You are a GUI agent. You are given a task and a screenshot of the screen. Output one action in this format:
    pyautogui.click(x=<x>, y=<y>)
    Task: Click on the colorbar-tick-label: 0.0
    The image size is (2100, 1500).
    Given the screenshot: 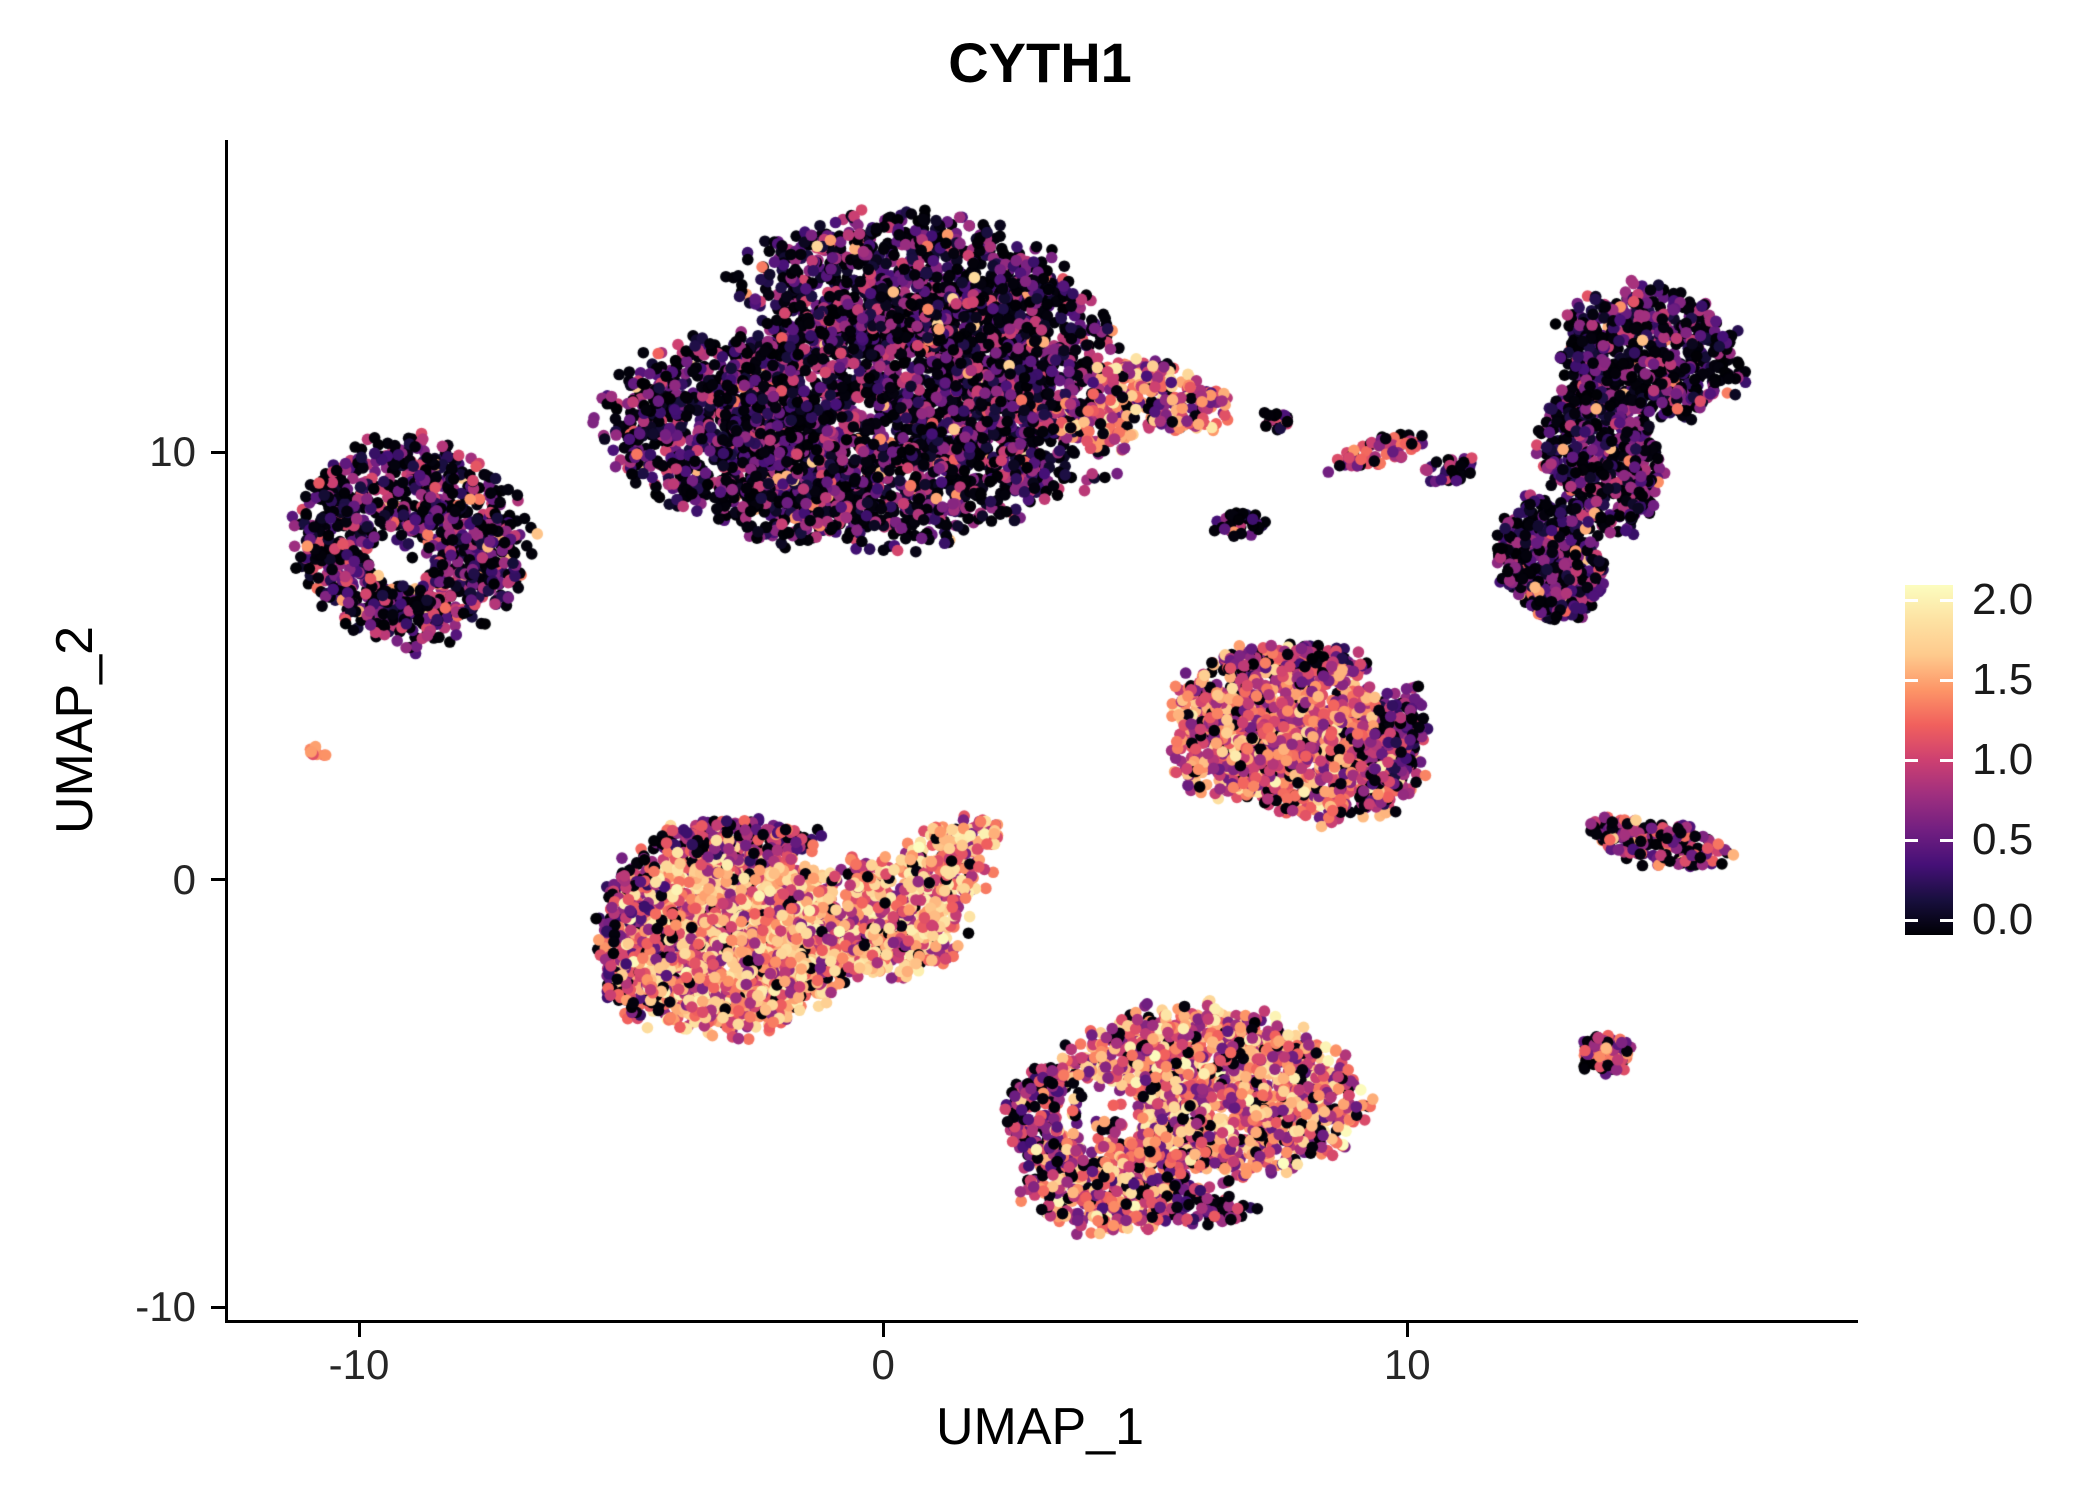 What is the action you would take?
    pyautogui.click(x=2003, y=919)
    